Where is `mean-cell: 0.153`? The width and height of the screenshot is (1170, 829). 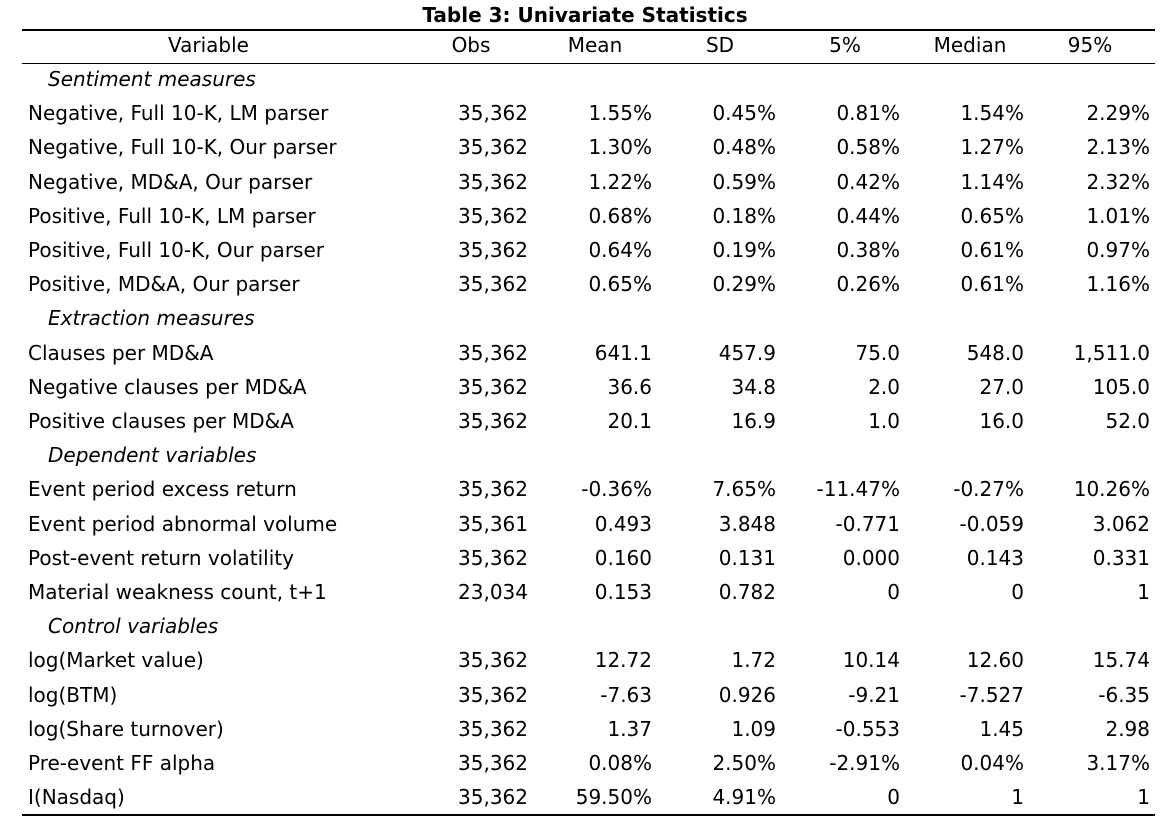
mean-cell: 0.153 is located at coordinates (623, 592).